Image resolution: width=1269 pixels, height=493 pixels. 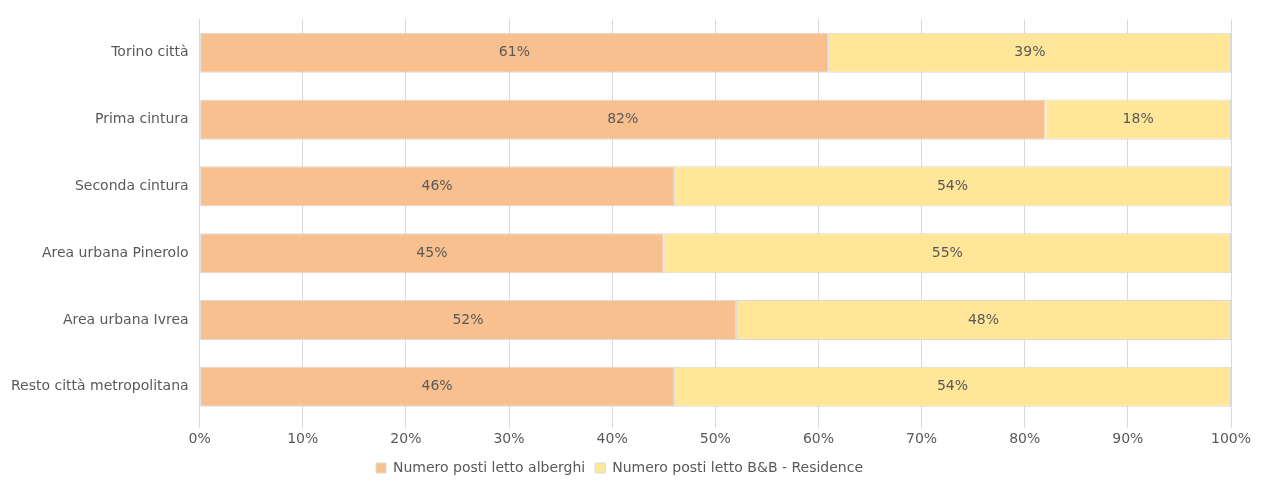 What do you see at coordinates (489, 466) in the screenshot?
I see `legend-label: Numero posti letto alberghi` at bounding box center [489, 466].